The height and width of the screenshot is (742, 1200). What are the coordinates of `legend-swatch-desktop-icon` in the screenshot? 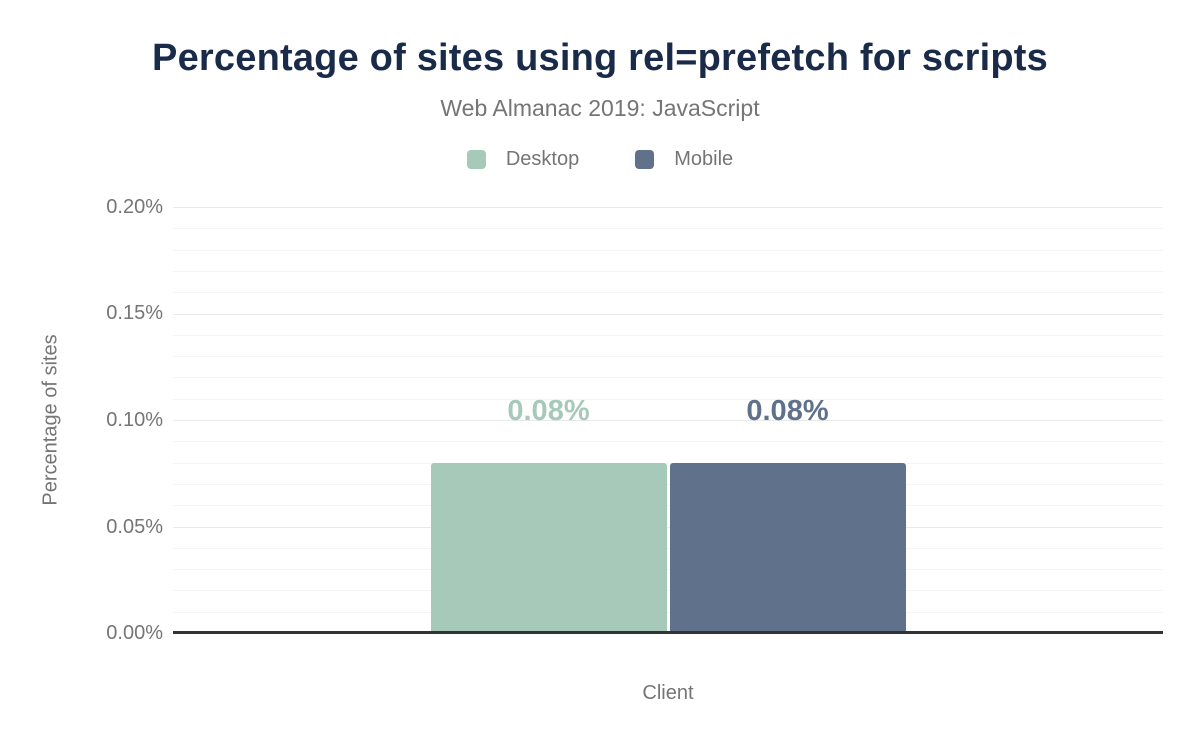 It's located at (476, 159).